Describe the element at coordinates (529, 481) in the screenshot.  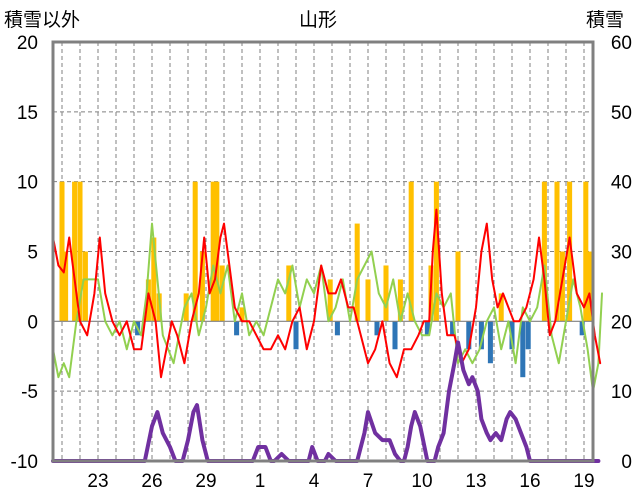
I see `x-tick-label: 16` at that location.